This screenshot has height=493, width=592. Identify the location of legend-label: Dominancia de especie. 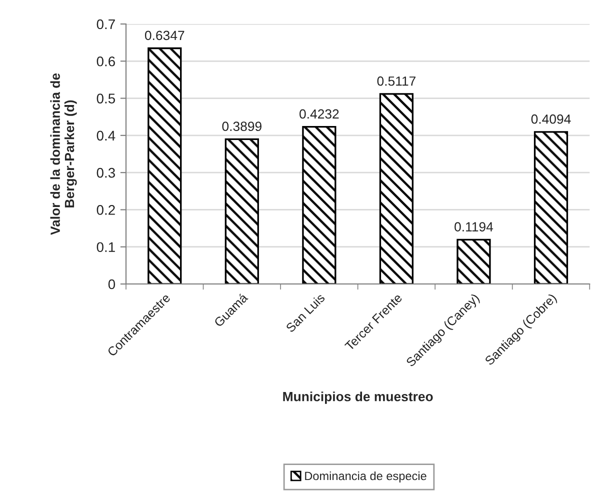
(365, 476).